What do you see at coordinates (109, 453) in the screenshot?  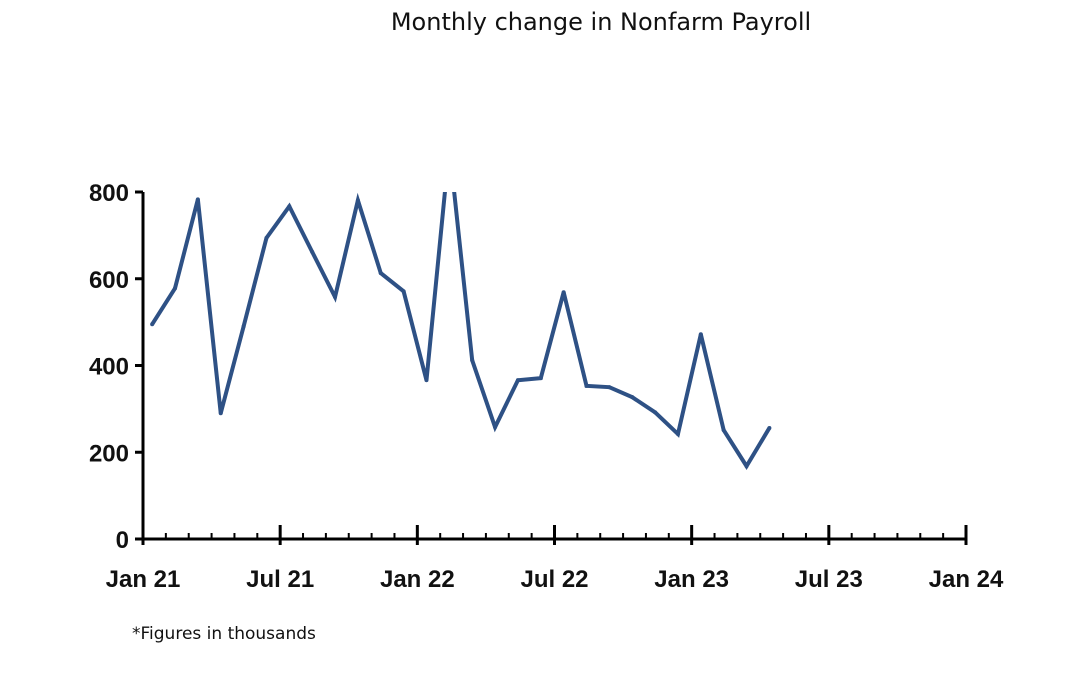 I see `y-tick-label: 200` at bounding box center [109, 453].